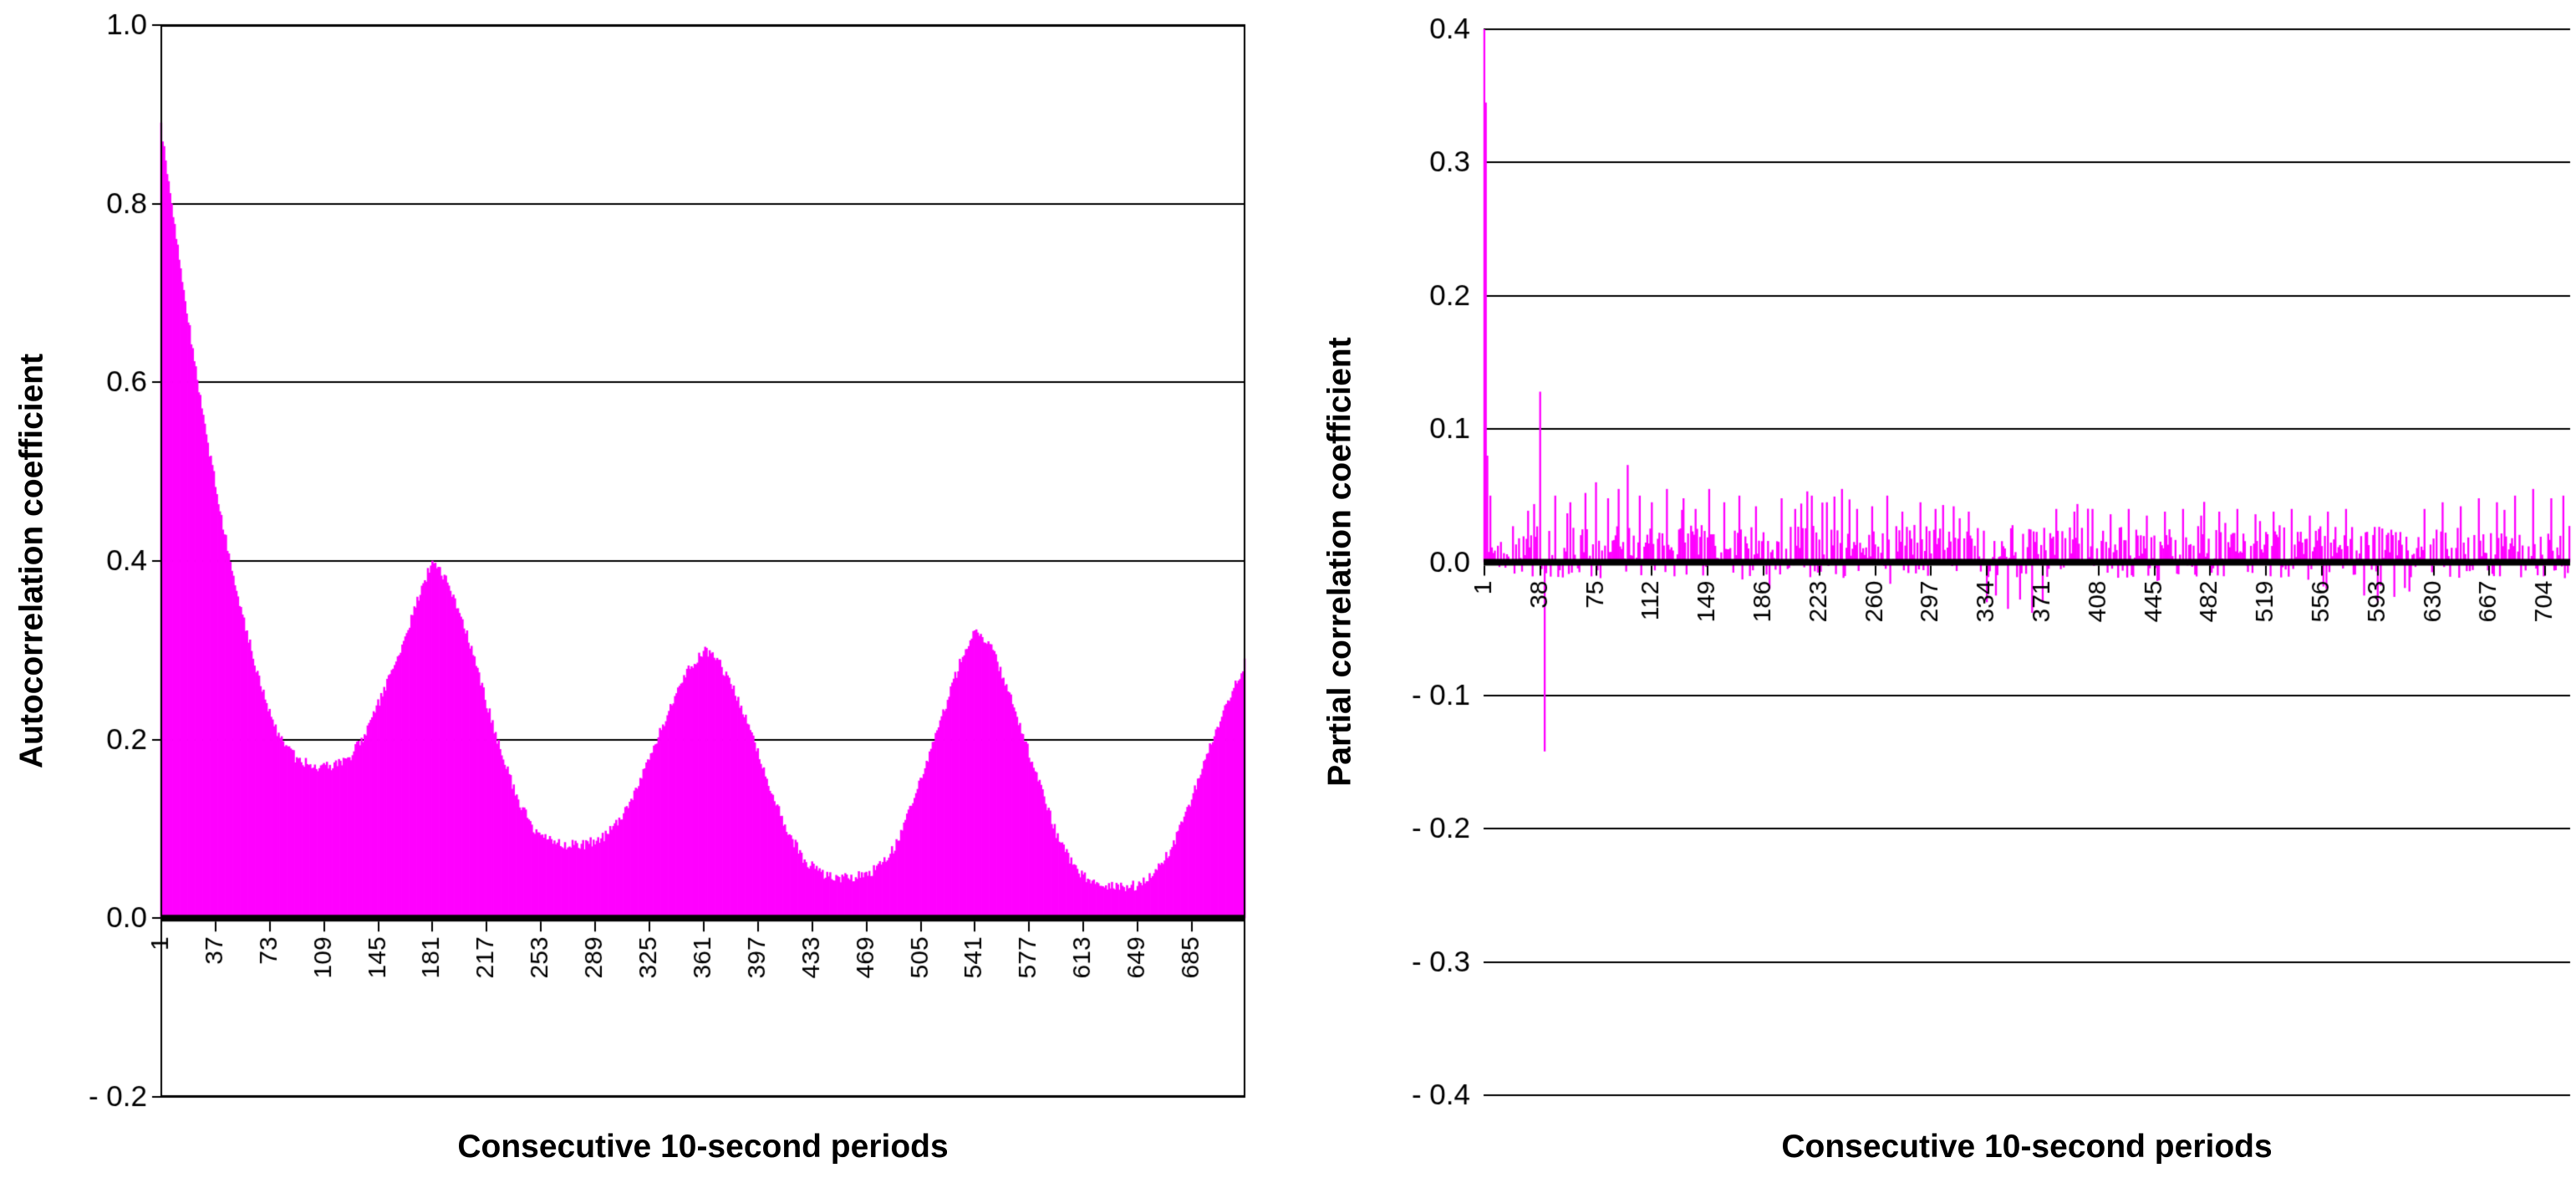  I want to click on autocorrelation-y-axis-title: Autocorrelation coefficient, so click(31, 561).